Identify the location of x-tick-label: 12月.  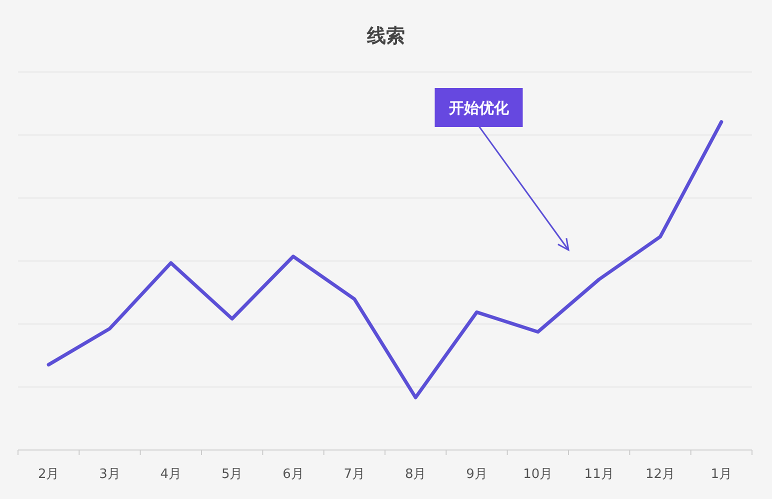
(660, 474).